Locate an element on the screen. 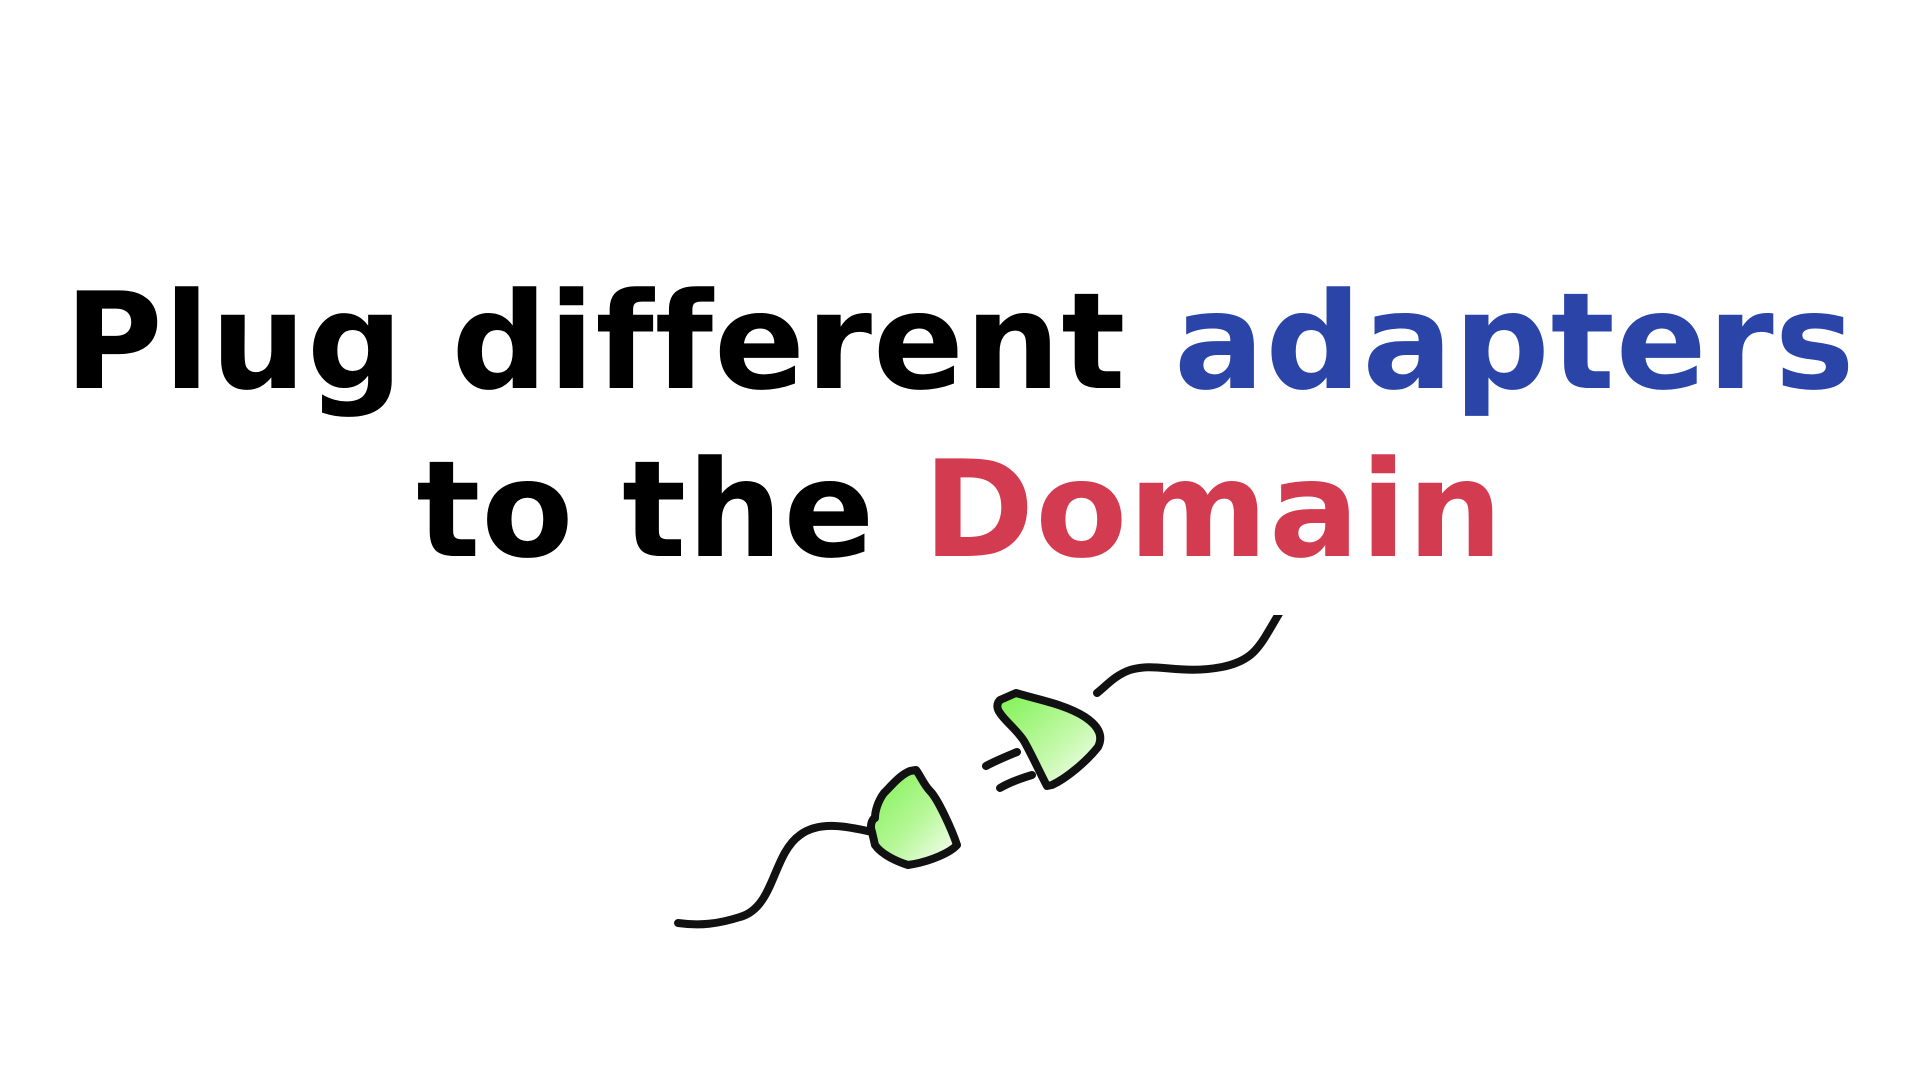 The image size is (1920, 1080). right-cable is located at coordinates (1188, 656).